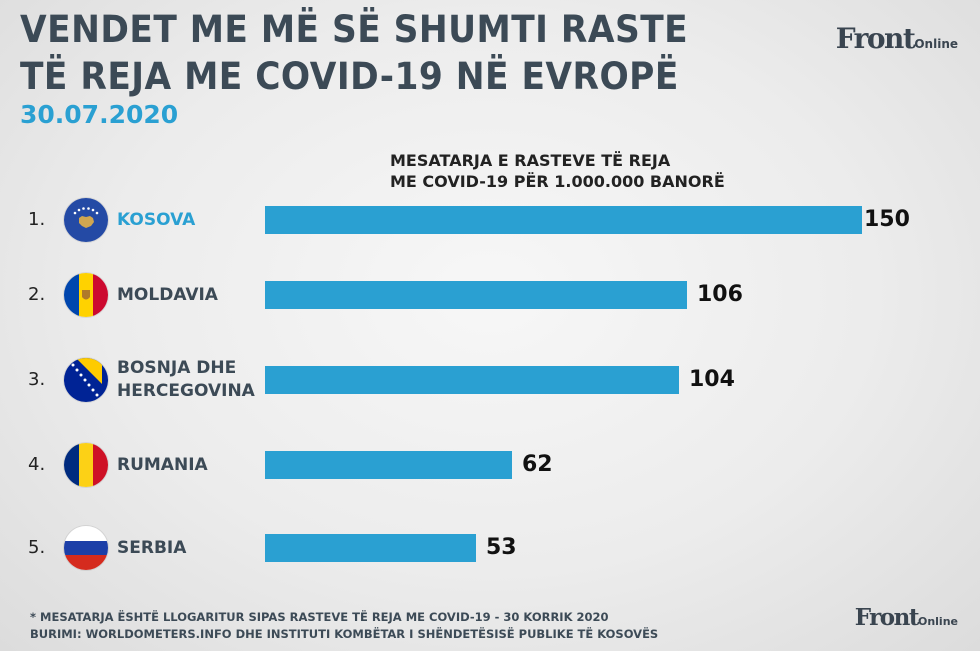 The height and width of the screenshot is (651, 980). I want to click on data-label: 150, so click(887, 219).